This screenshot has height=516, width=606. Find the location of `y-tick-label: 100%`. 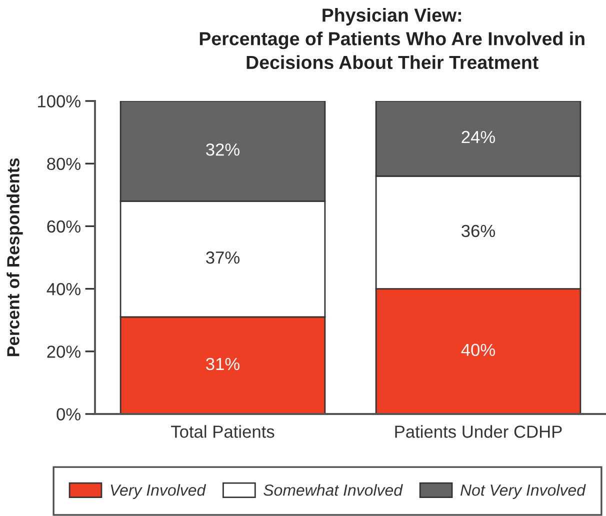

y-tick-label: 100% is located at coordinates (59, 101).